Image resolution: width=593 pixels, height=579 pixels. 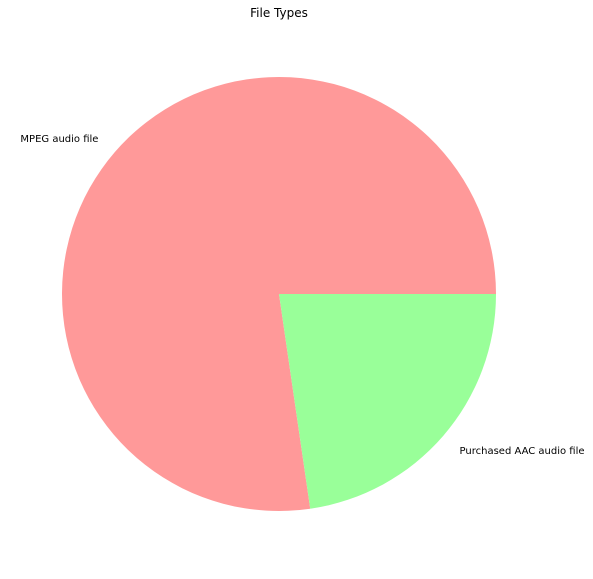 What do you see at coordinates (59, 139) in the screenshot?
I see `pie-label: MPEG audio file` at bounding box center [59, 139].